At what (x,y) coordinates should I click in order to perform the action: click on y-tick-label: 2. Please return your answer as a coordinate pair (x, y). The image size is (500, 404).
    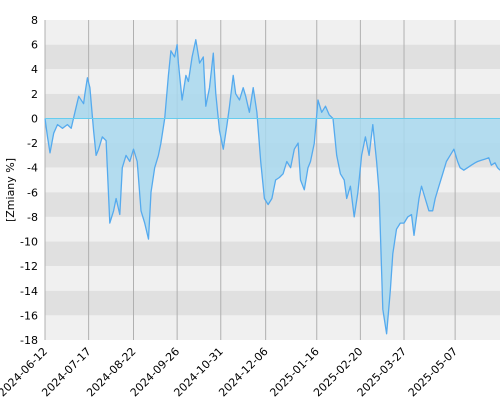
    Looking at the image, I should click on (34, 94).